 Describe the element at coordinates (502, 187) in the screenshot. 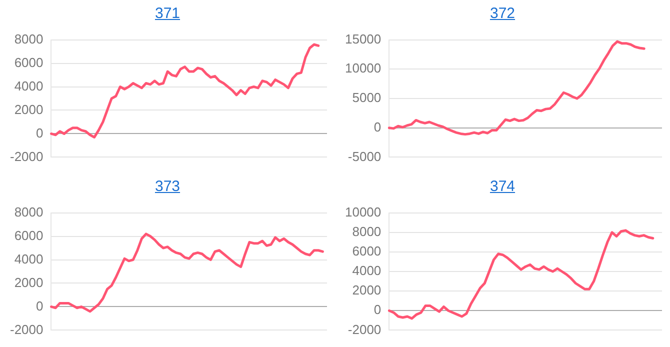

I see `chart-title: 374` at that location.